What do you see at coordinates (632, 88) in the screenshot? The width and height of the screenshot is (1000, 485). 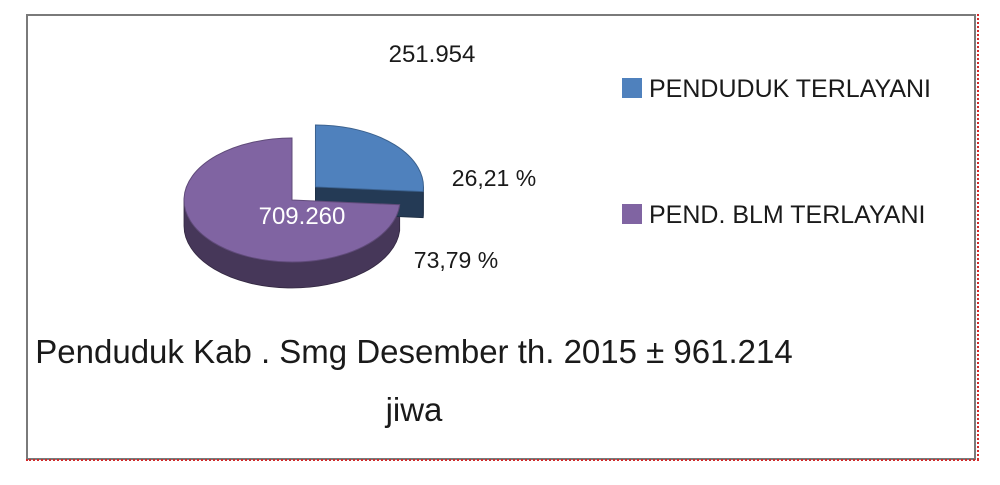 I see `legend-swatch-terlayani` at bounding box center [632, 88].